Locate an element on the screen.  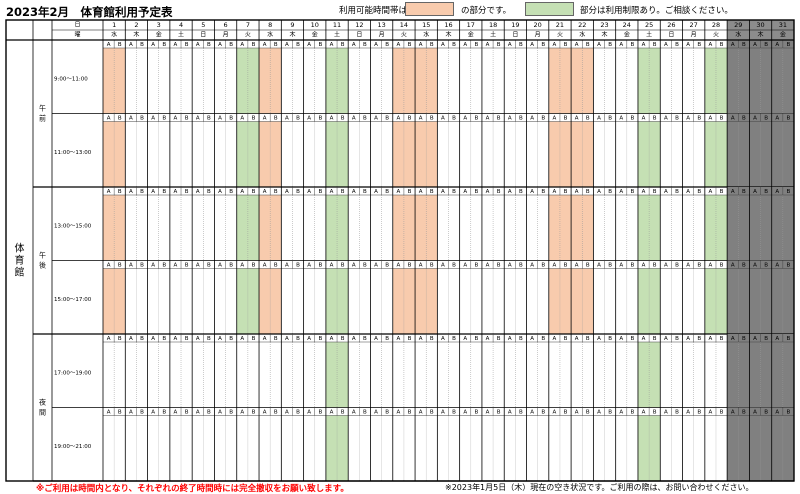
header-weekday-label: 曜 is located at coordinates (77, 35).